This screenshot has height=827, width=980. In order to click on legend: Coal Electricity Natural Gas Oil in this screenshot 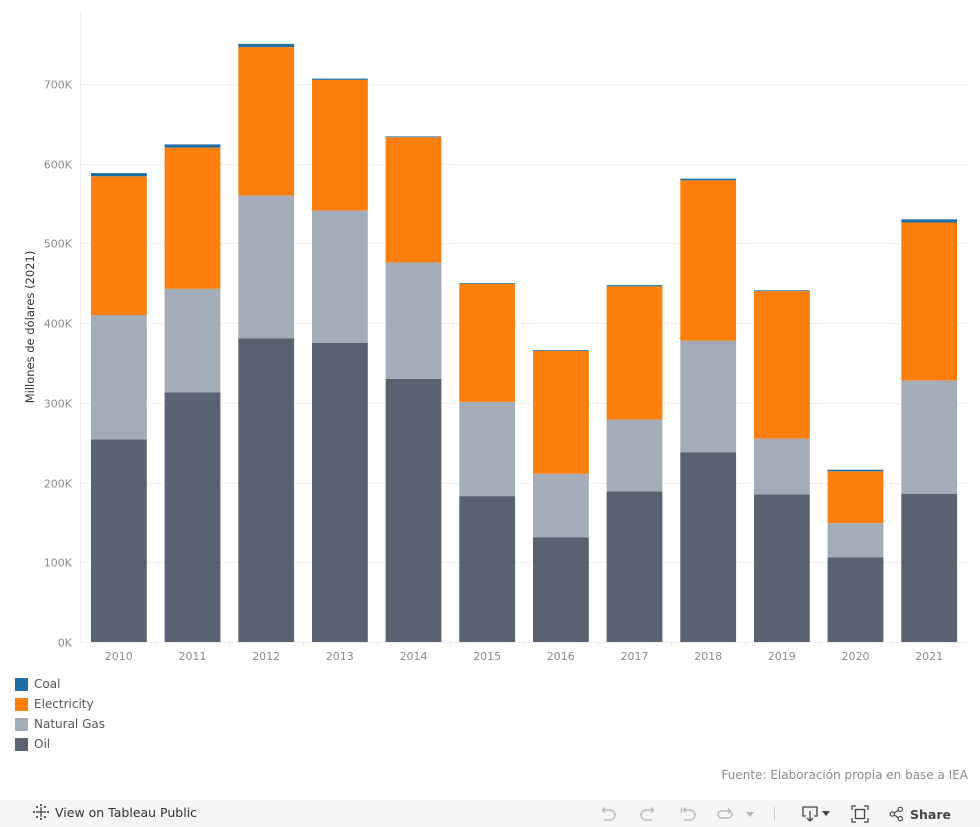, I will do `click(60, 714)`.